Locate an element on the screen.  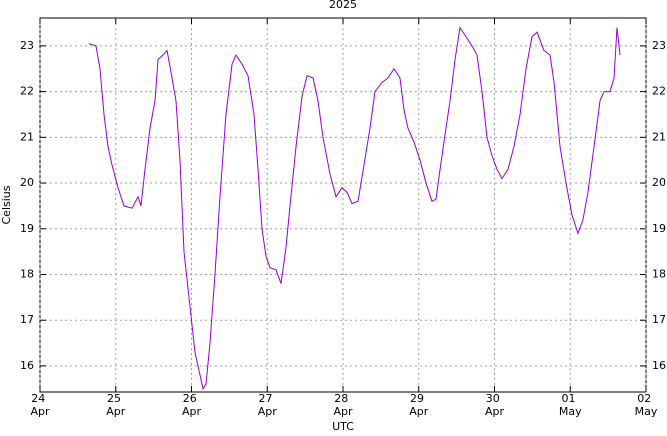
x-tick-label-line: 25 is located at coordinates (116, 398).